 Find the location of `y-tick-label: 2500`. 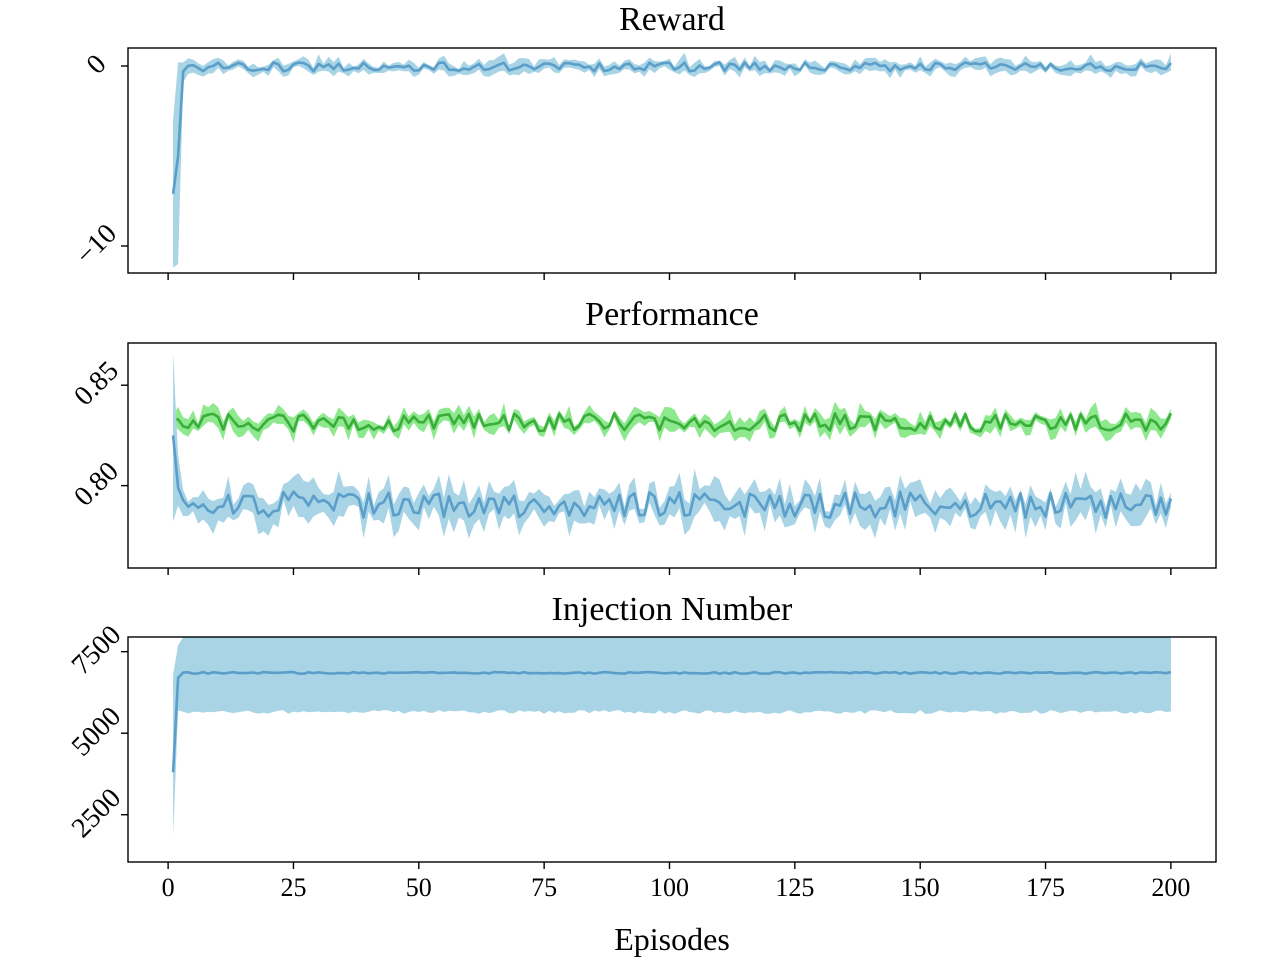

y-tick-label: 2500 is located at coordinates (97, 813).